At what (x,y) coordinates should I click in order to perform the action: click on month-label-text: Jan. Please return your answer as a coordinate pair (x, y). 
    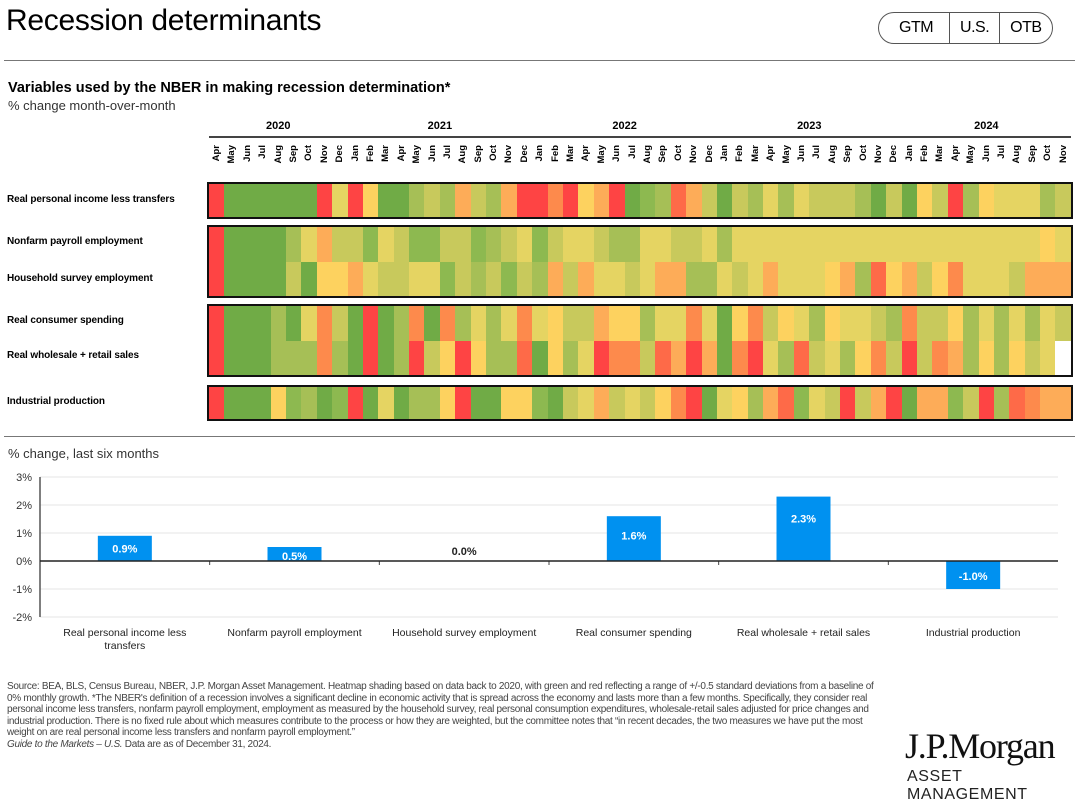
    Looking at the image, I should click on (724, 153).